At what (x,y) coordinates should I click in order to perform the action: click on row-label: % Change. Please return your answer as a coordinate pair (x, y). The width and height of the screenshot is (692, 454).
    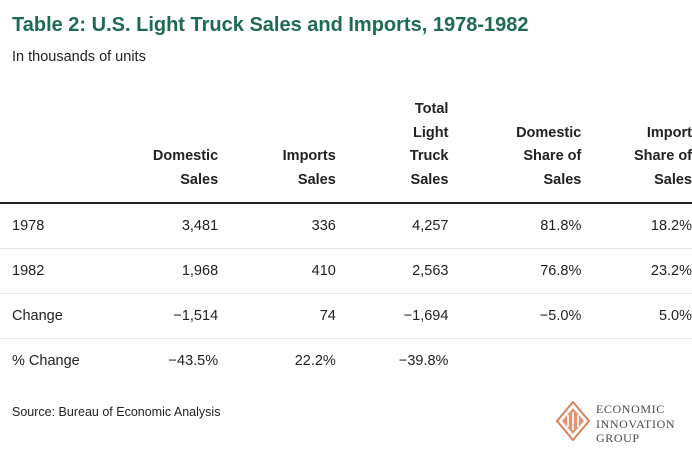
    Looking at the image, I should click on (46, 361).